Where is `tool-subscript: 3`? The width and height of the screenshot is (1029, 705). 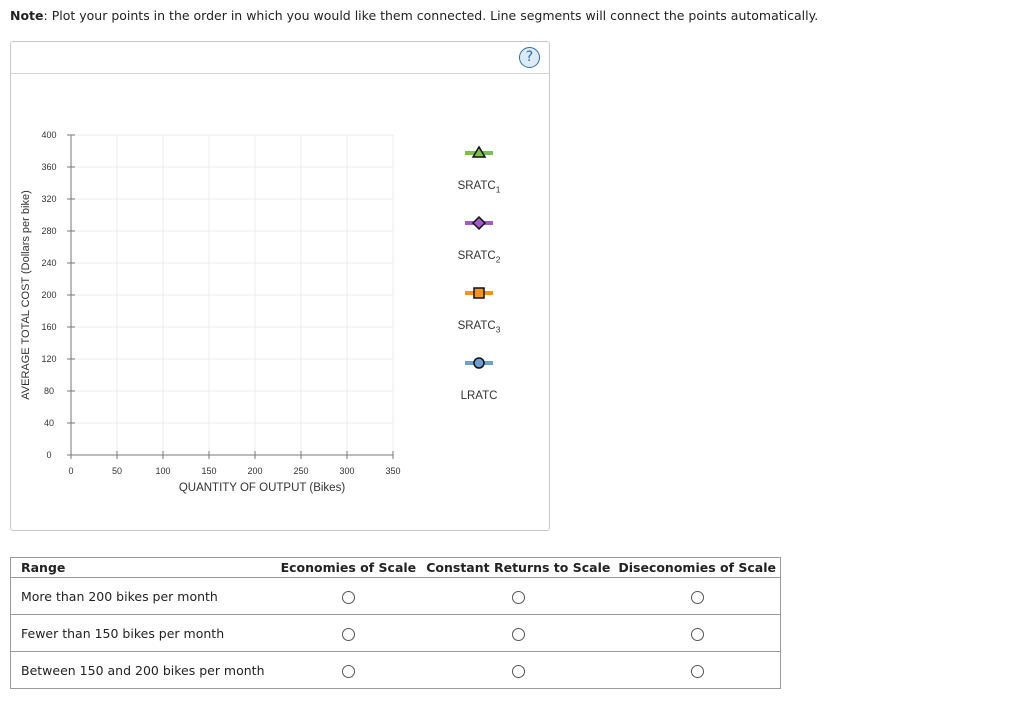 tool-subscript: 3 is located at coordinates (498, 329).